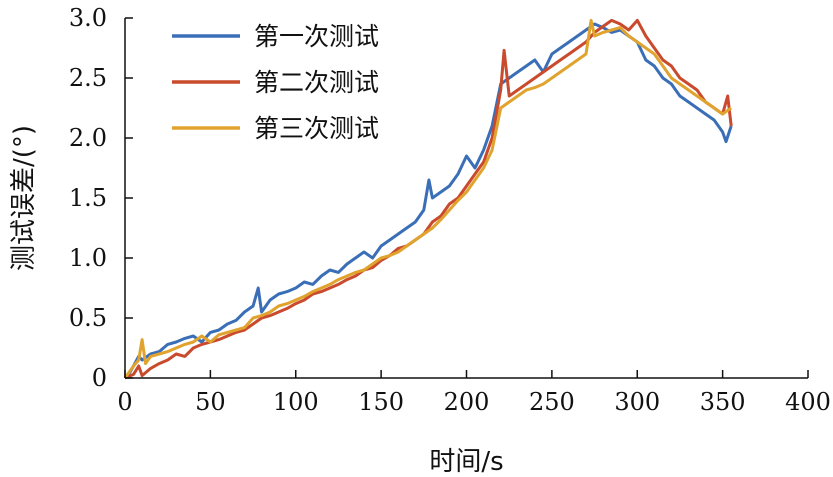 The image size is (833, 477). I want to click on x-tick-label: 100, so click(296, 402).